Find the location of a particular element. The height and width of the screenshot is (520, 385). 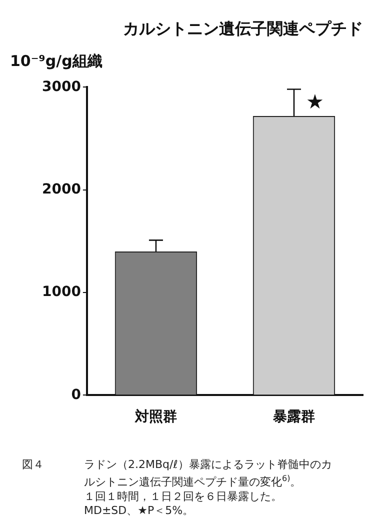

x-tick-label: 暴露群 is located at coordinates (293, 417).